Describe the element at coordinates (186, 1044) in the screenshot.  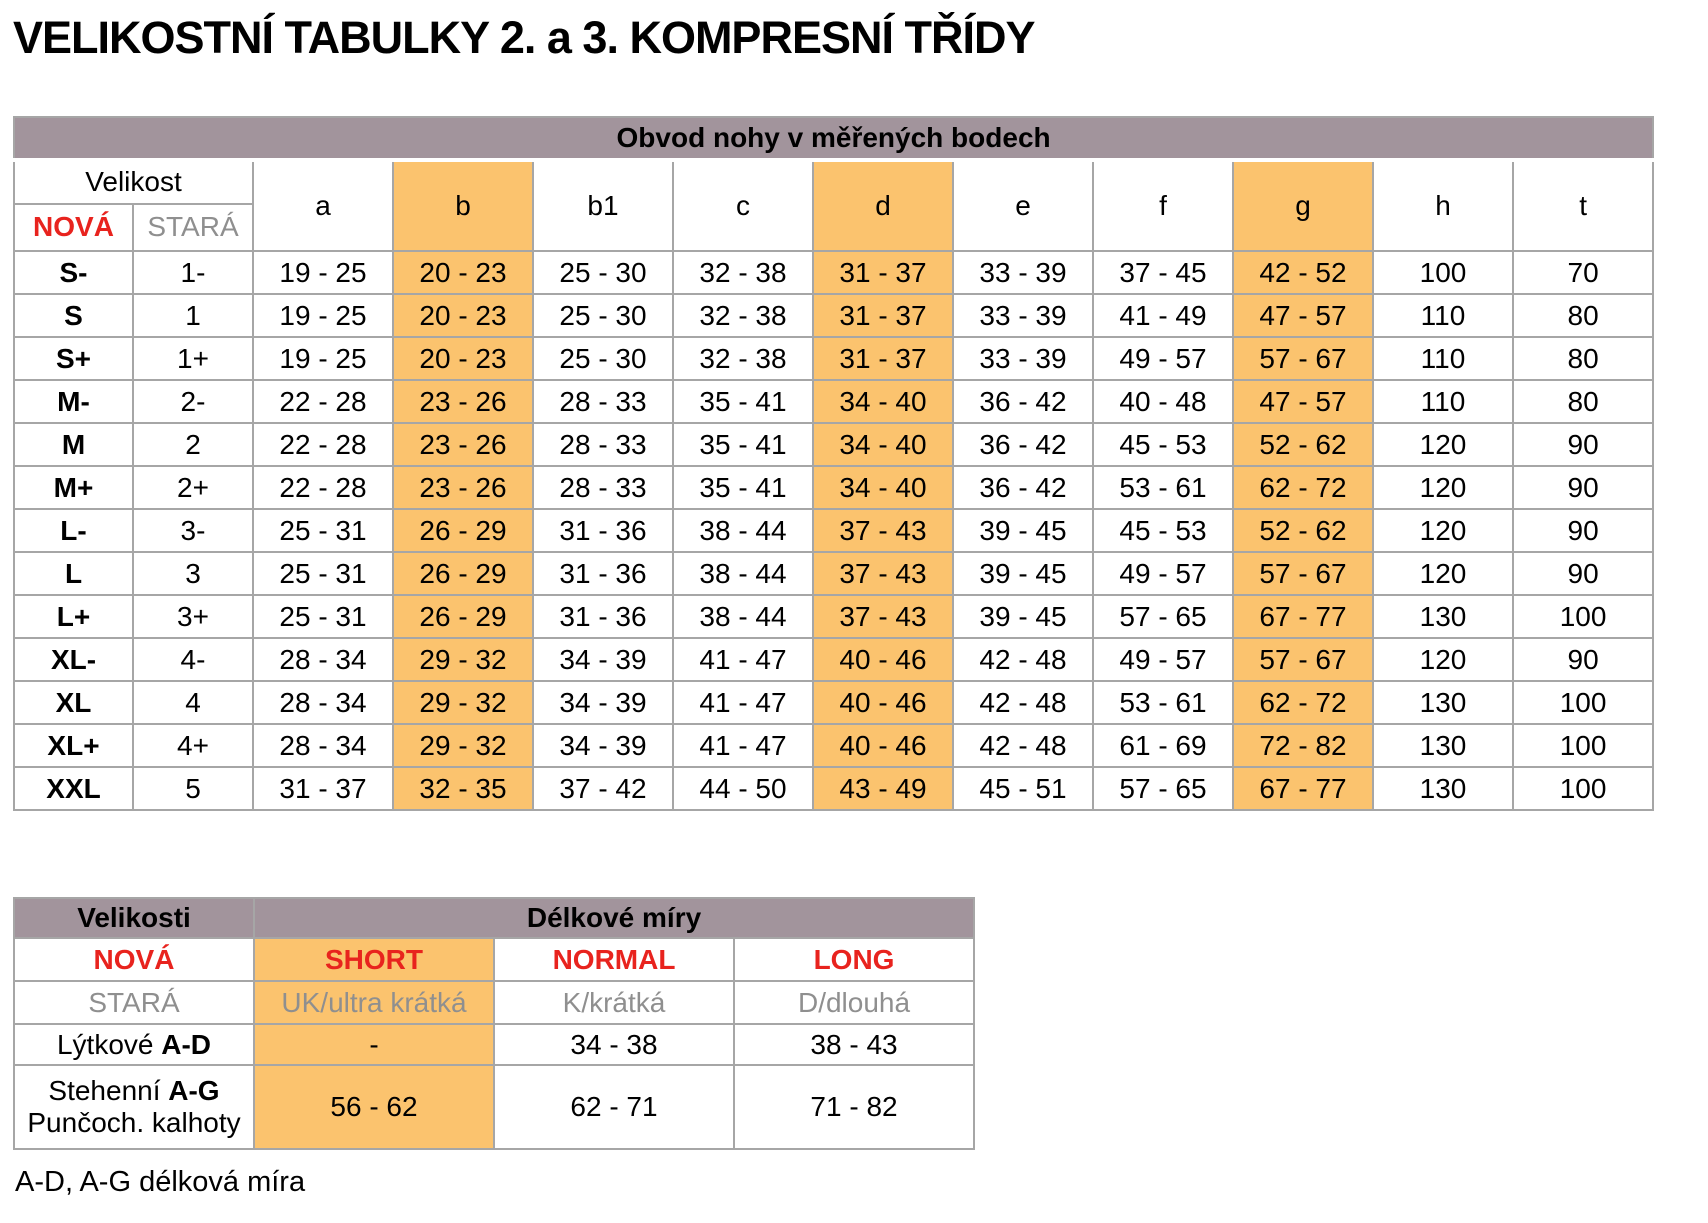
I see `length-range-code: A-D` at that location.